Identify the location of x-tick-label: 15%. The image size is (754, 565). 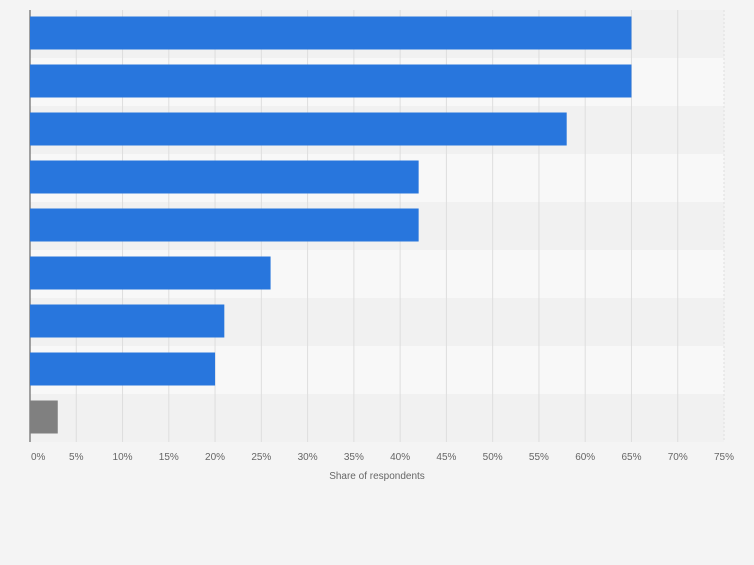
(169, 457).